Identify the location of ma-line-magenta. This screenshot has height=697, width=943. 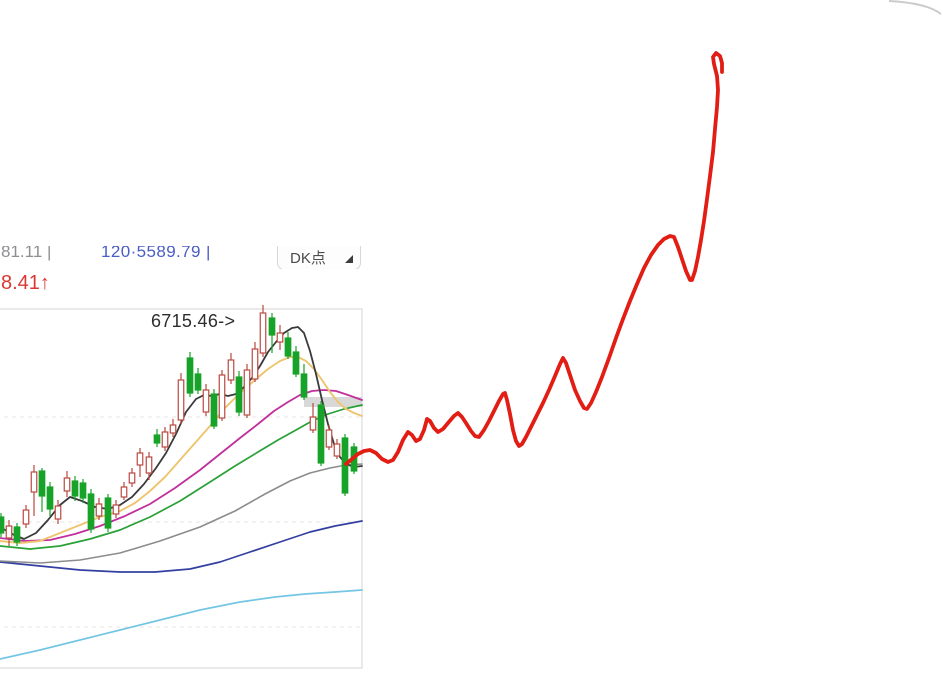
(181, 465).